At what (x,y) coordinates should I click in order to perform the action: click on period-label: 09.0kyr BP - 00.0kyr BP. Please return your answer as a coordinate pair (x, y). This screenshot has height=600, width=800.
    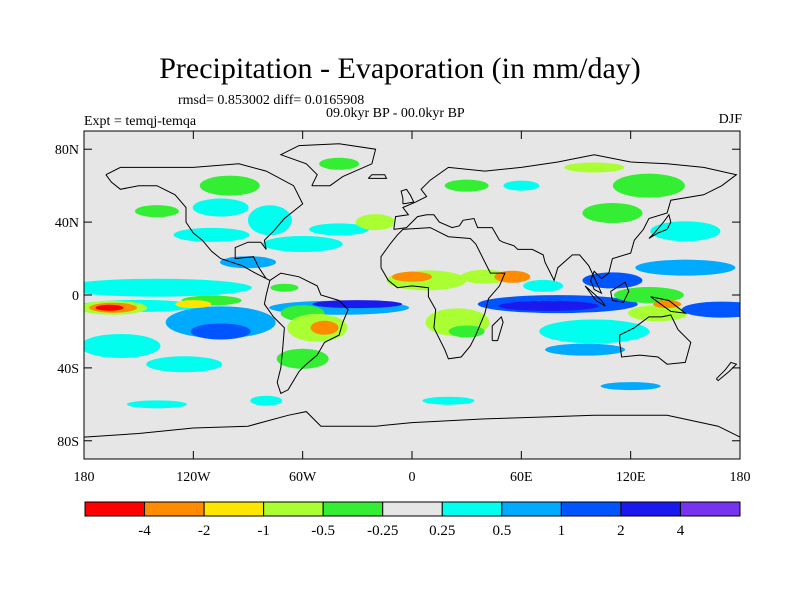
    Looking at the image, I should click on (395, 113).